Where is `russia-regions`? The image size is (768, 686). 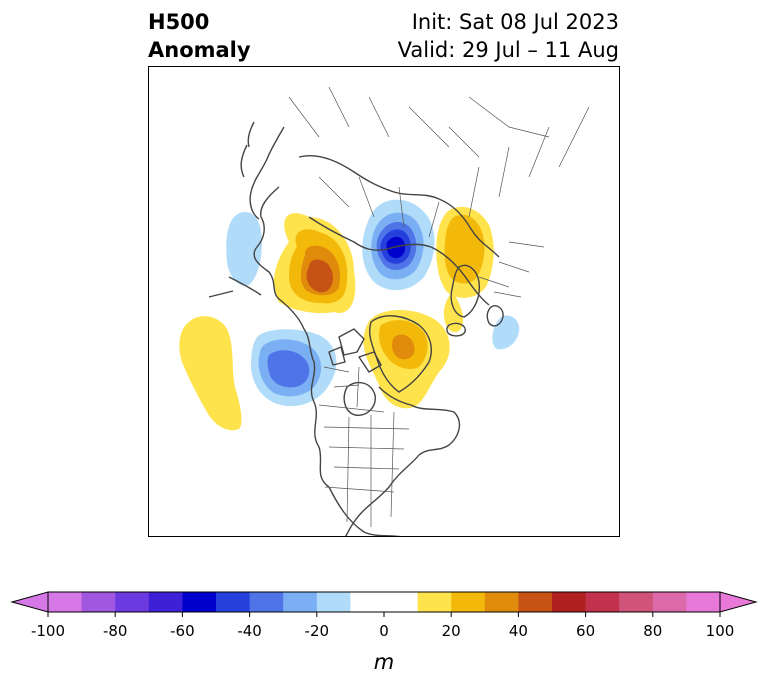
russia-regions is located at coordinates (454, 172).